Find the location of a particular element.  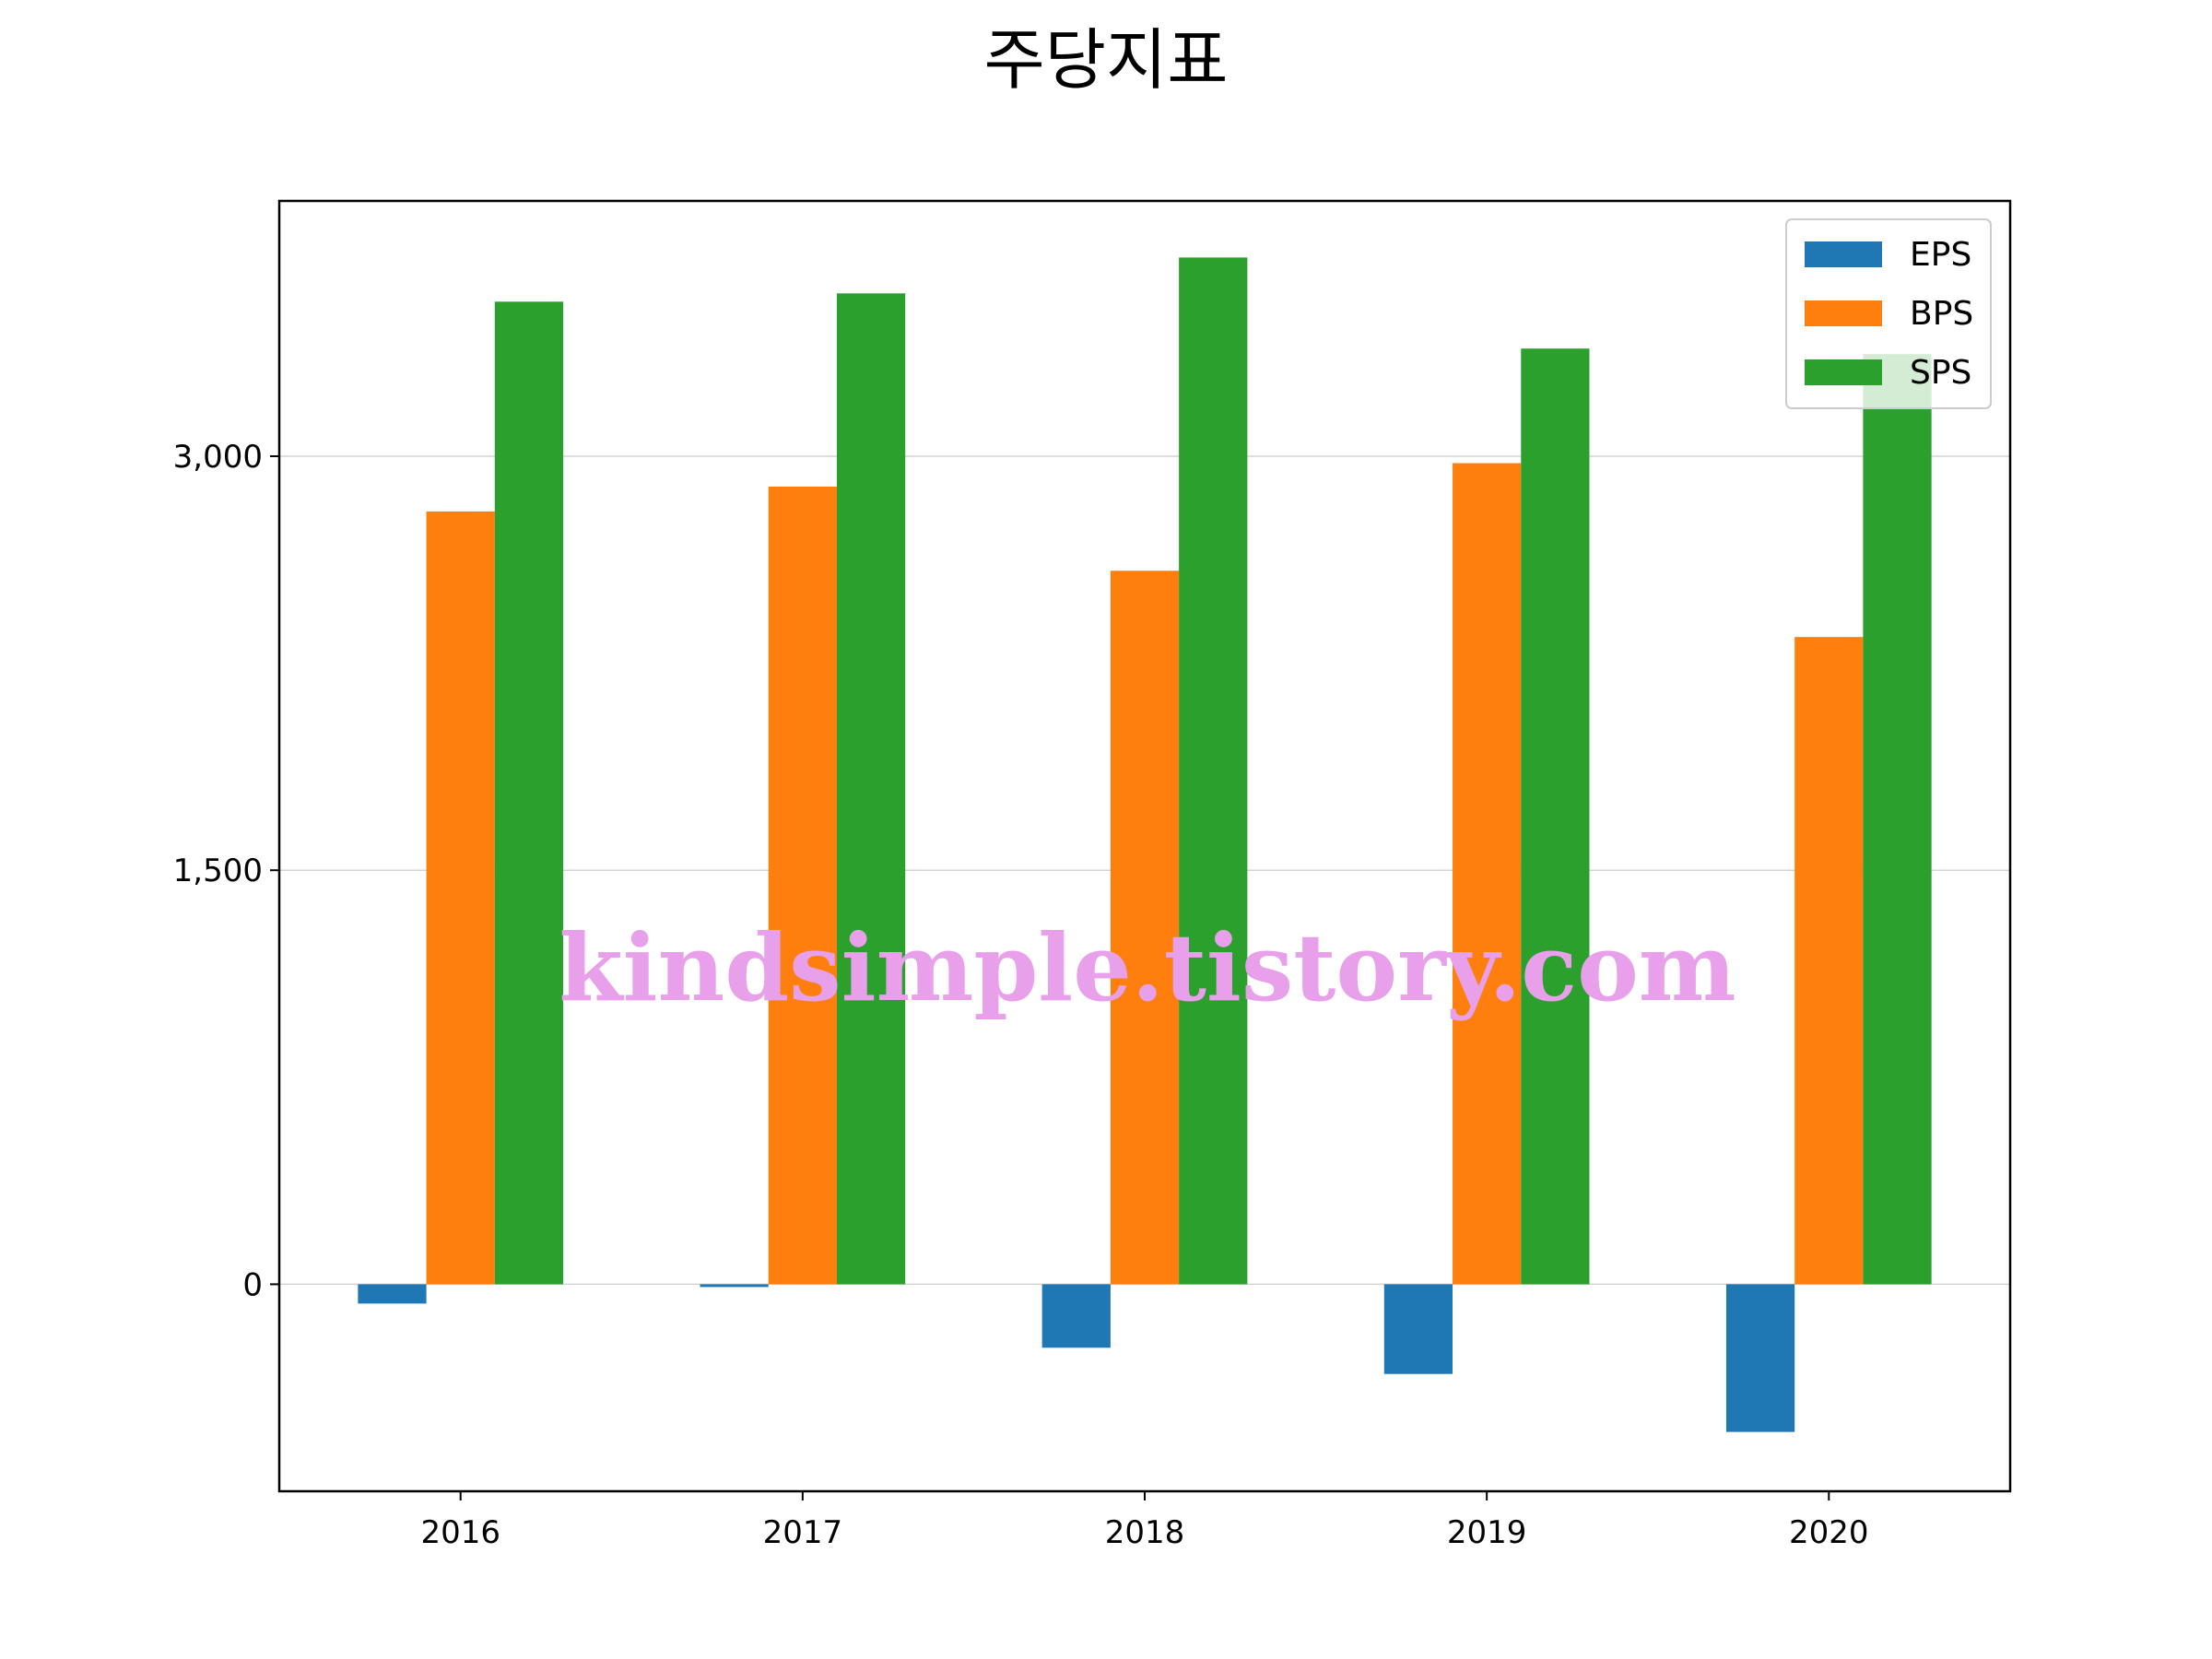

legend-swatch-bps is located at coordinates (1843, 313).